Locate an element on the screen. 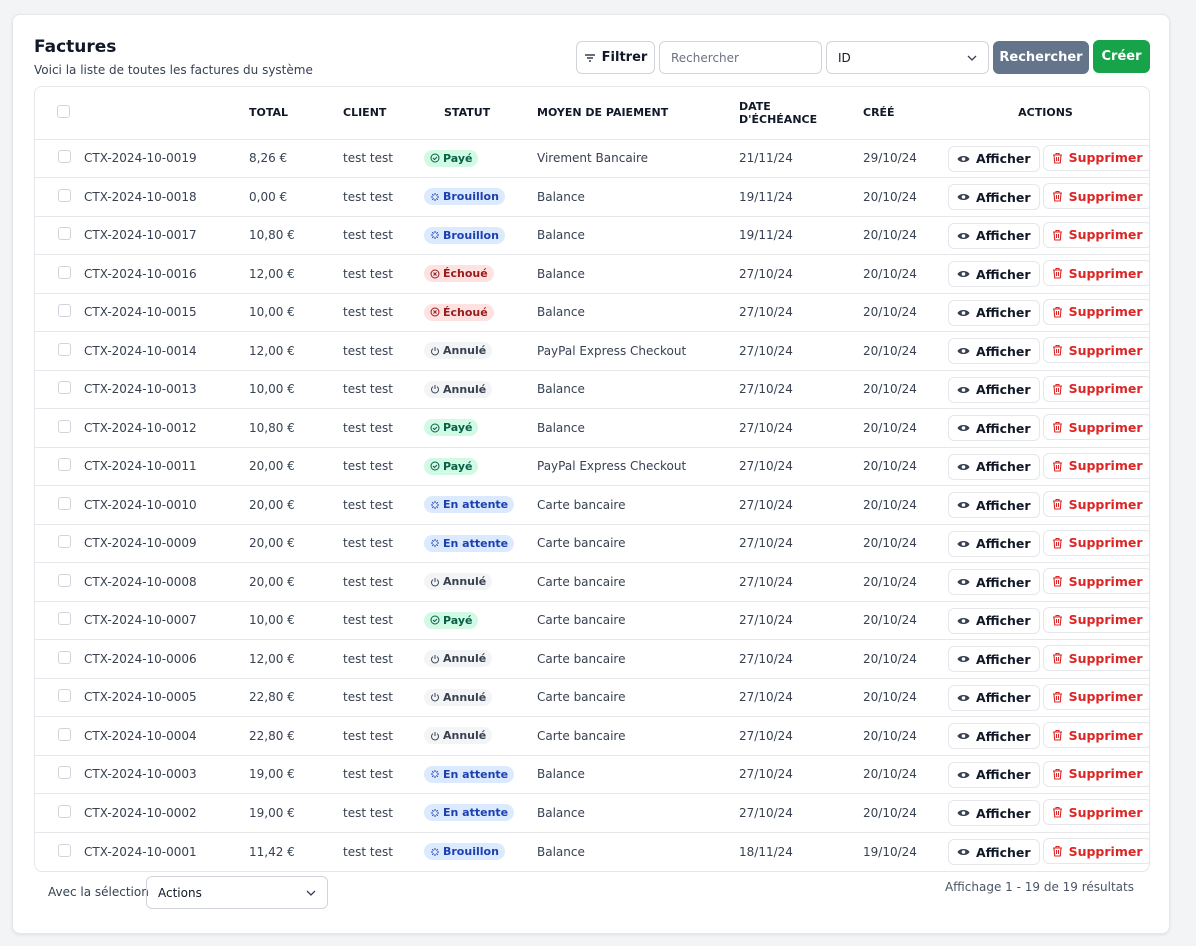 Image resolution: width=1196 pixels, height=946 pixels. client-cell: test test is located at coordinates (376, 158).